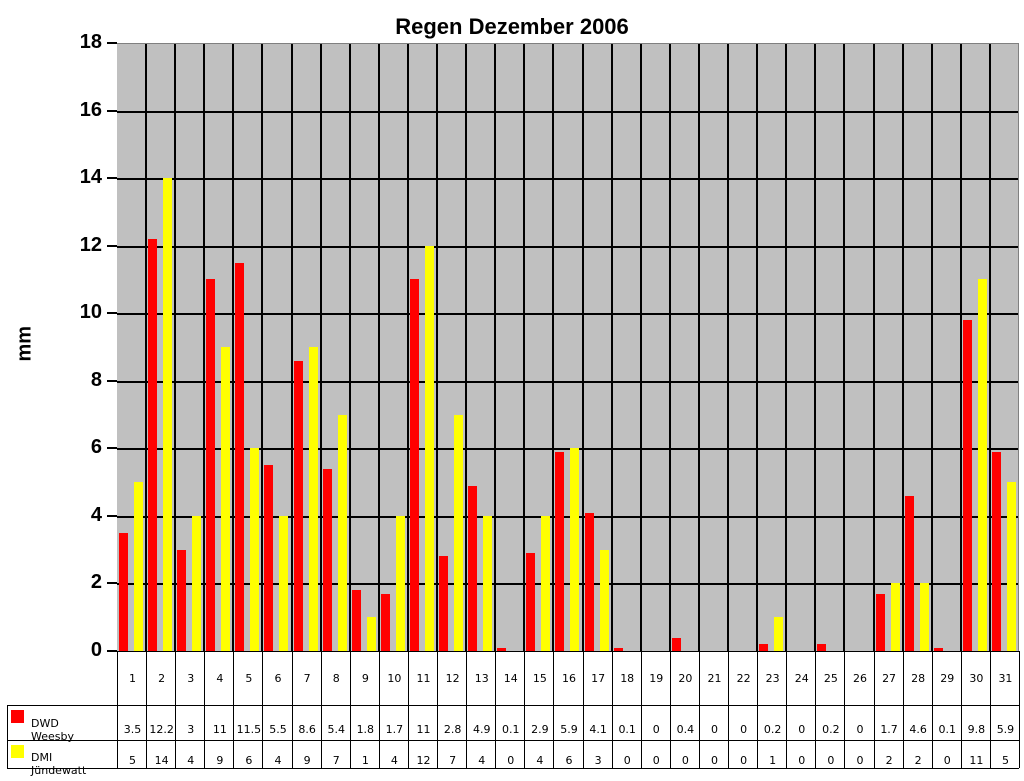 The height and width of the screenshot is (781, 1024). What do you see at coordinates (888, 722) in the screenshot?
I see `table-value-dwd: 1.7` at bounding box center [888, 722].